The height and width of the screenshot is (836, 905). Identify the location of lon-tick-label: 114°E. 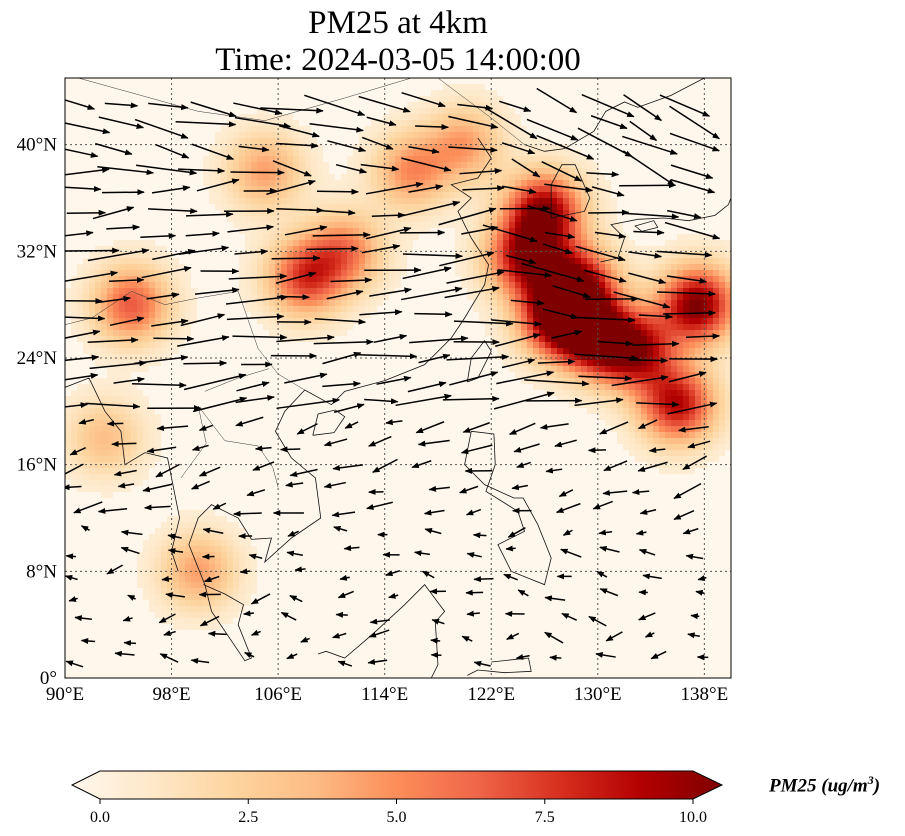
(384, 694).